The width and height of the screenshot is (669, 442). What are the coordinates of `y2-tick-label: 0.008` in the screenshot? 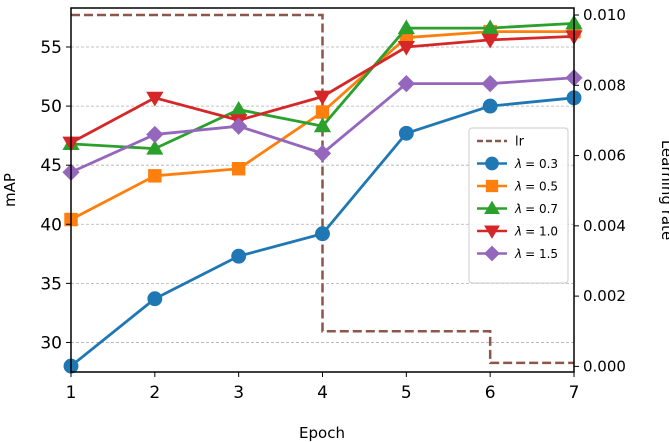 It's located at (604, 85).